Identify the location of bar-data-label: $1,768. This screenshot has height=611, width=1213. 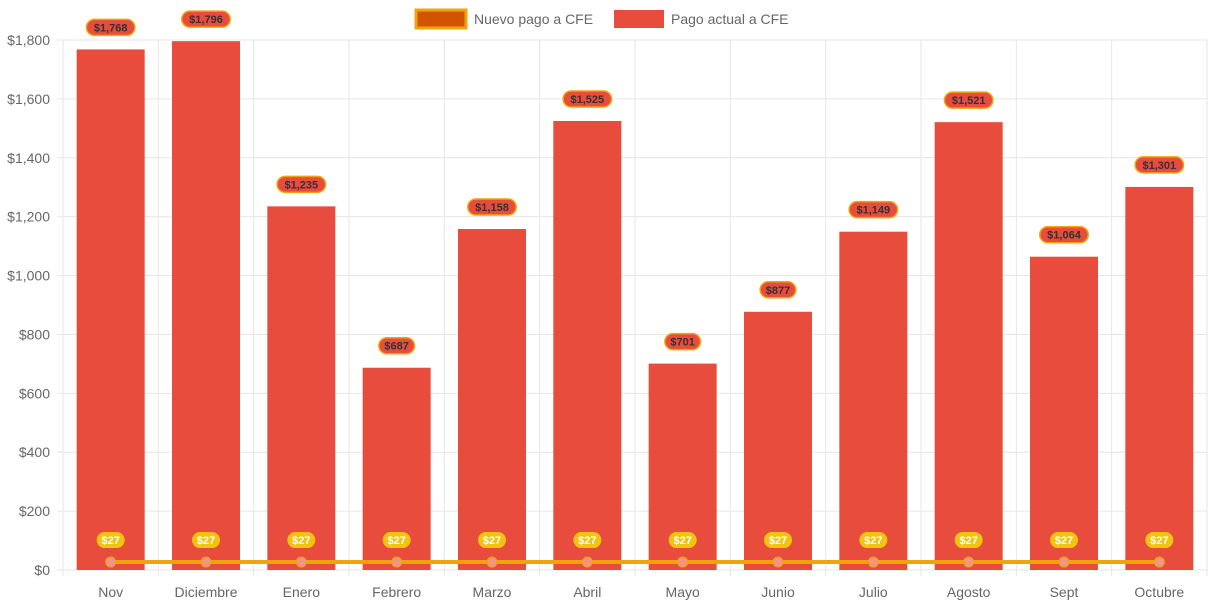
(111, 28).